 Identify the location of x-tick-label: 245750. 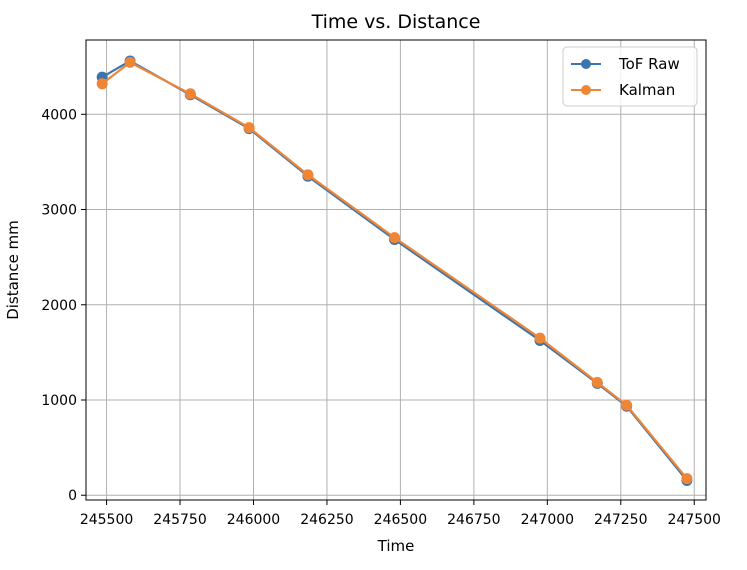
(179, 520).